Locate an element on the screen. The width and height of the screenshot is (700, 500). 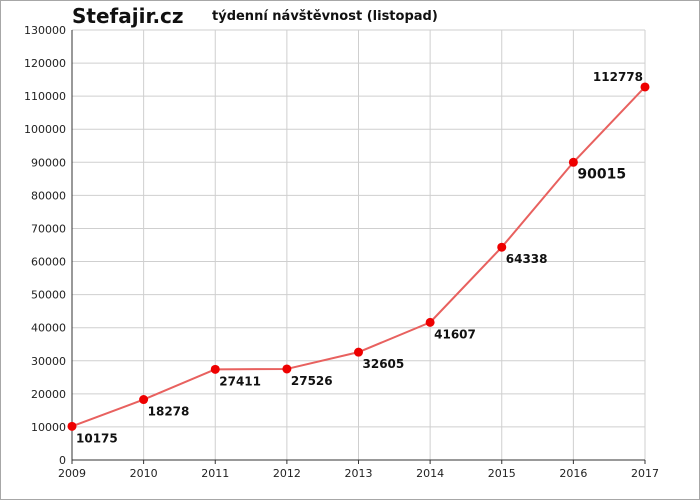
x-tick-label: 2015 is located at coordinates (502, 473).